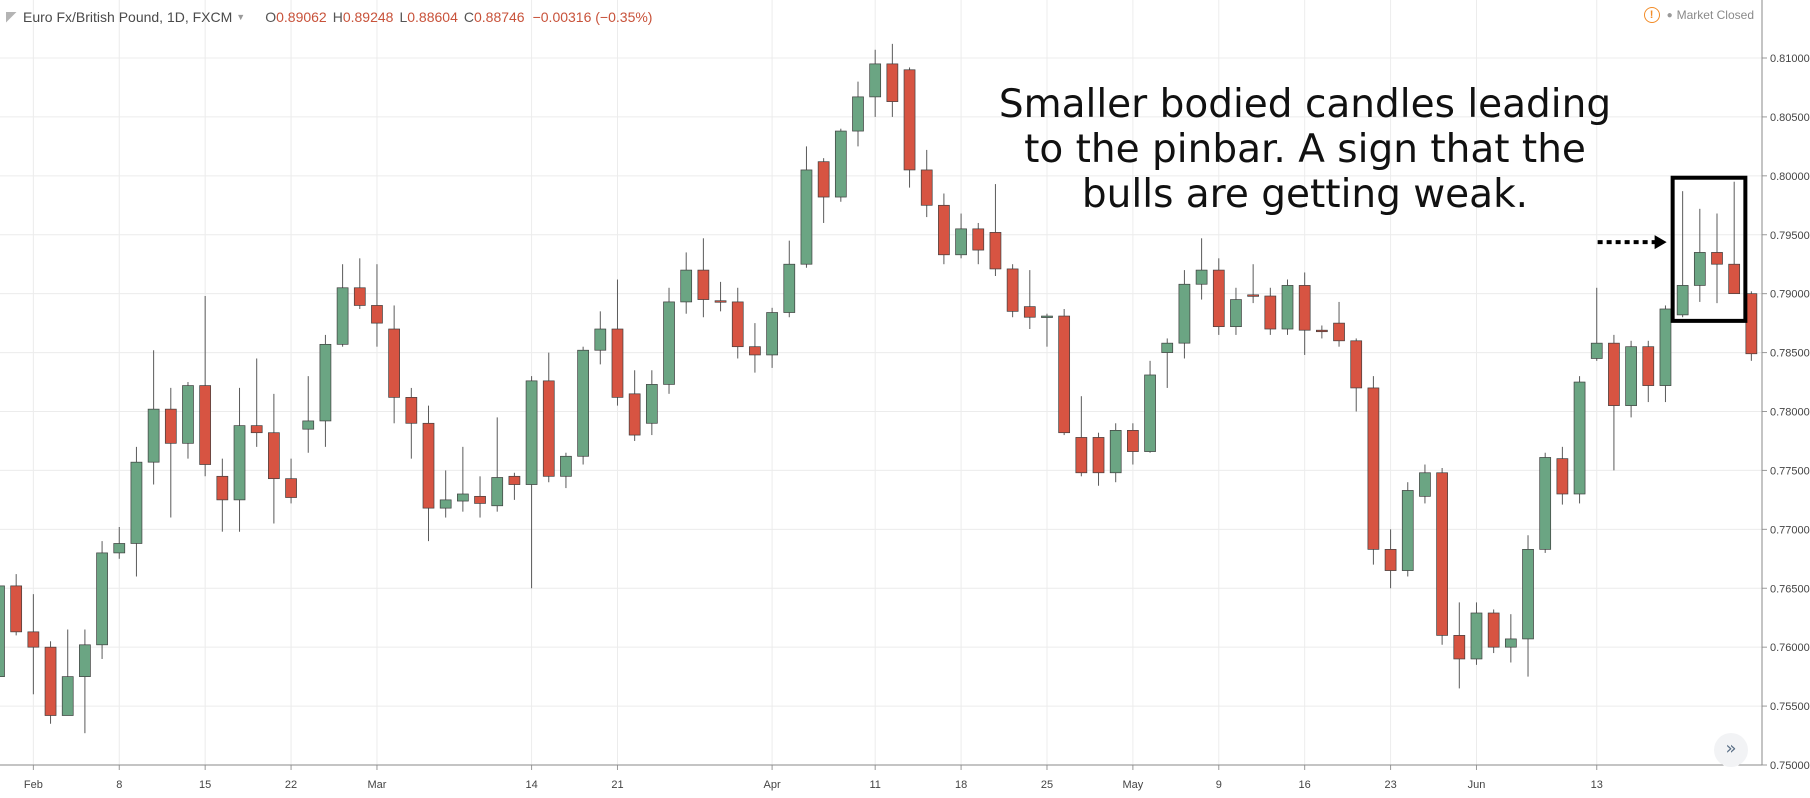  Describe the element at coordinates (376, 785) in the screenshot. I see `x-tick-label: Mar` at that location.